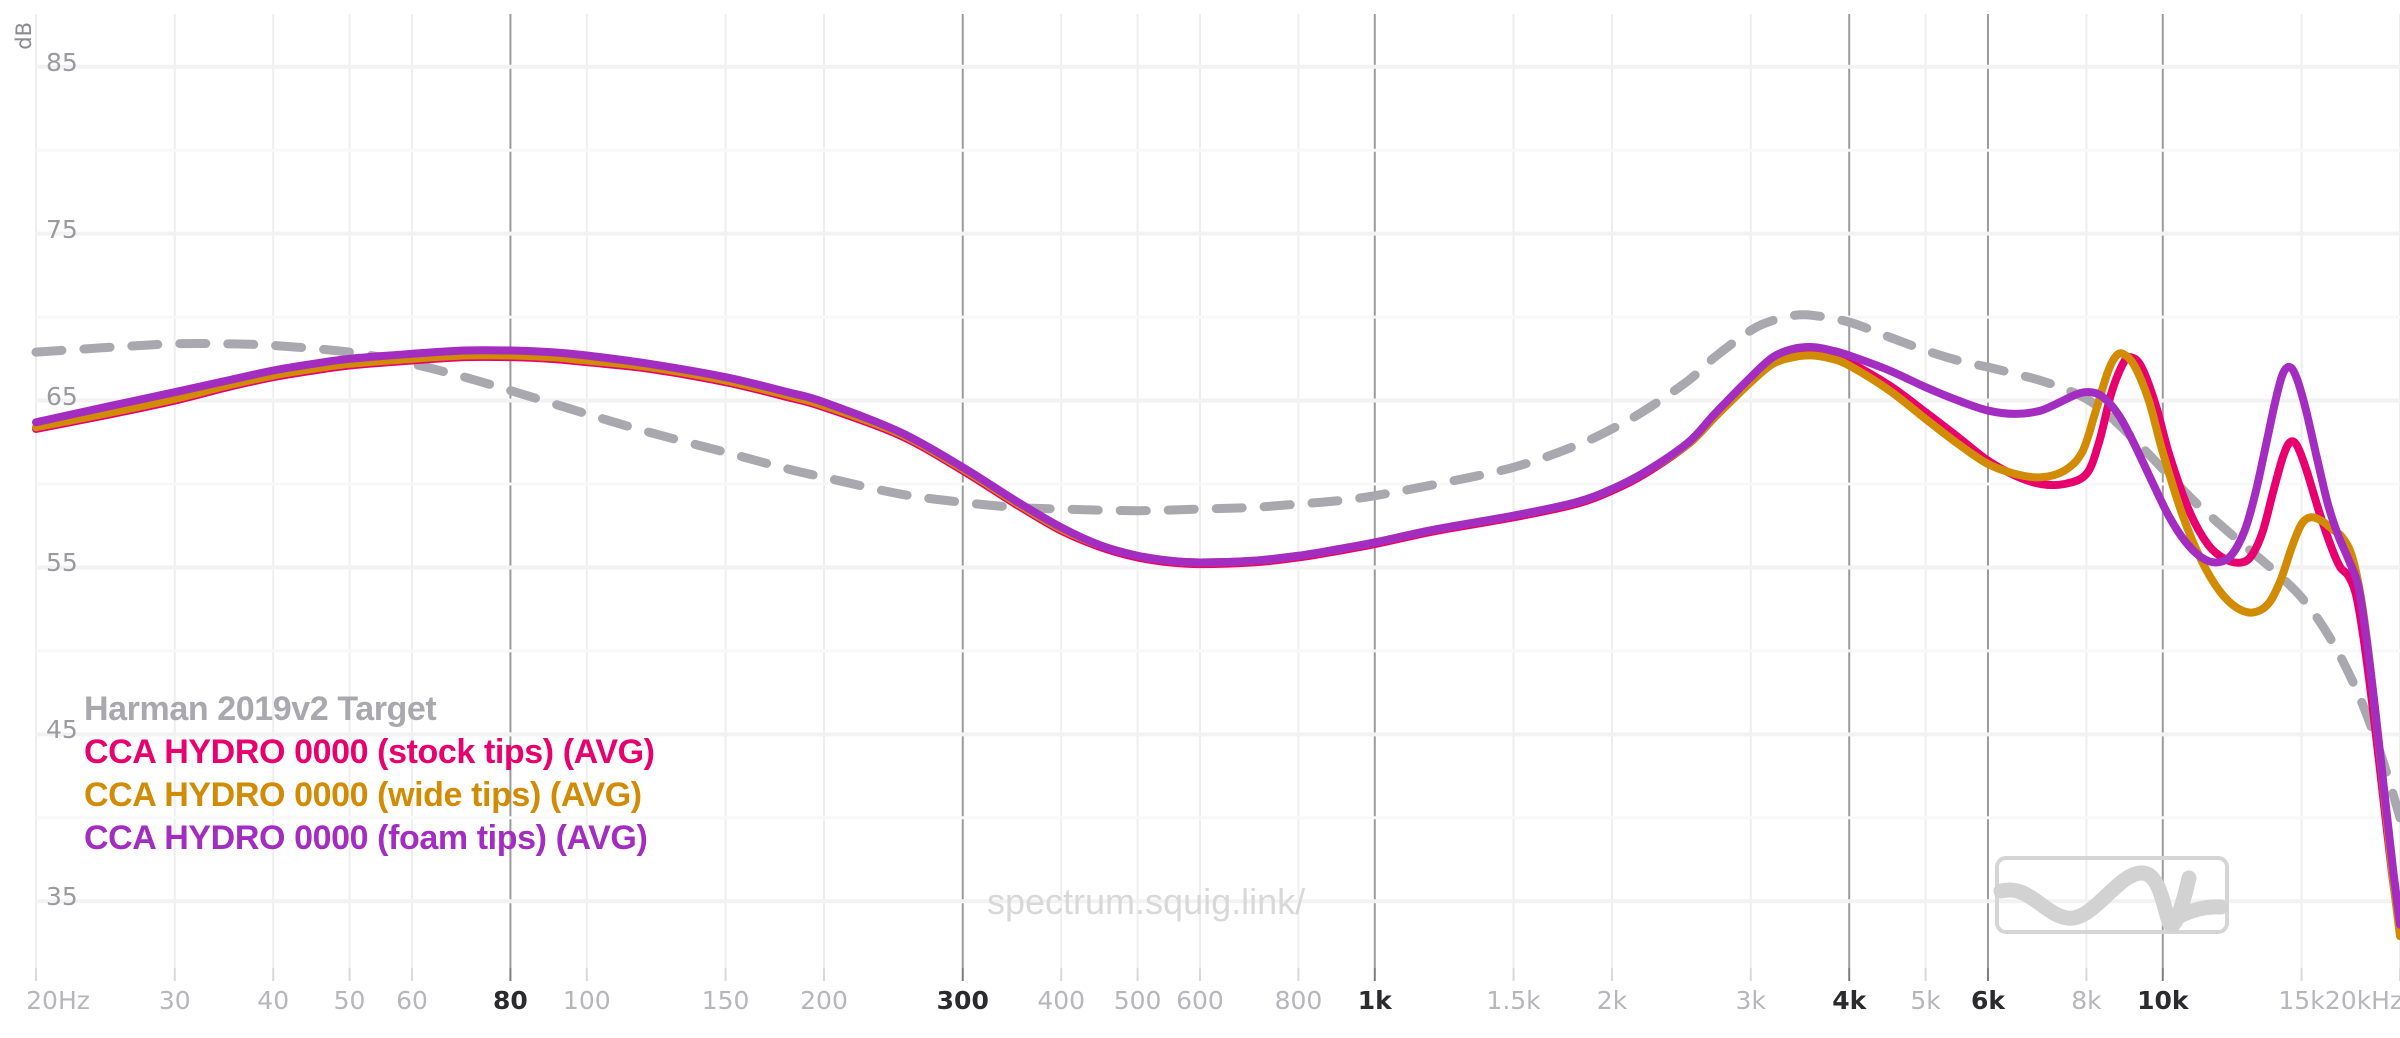 Image resolution: width=2400 pixels, height=1038 pixels. Describe the element at coordinates (2301, 1000) in the screenshot. I see `x-axis-tick-label: 15k` at that location.